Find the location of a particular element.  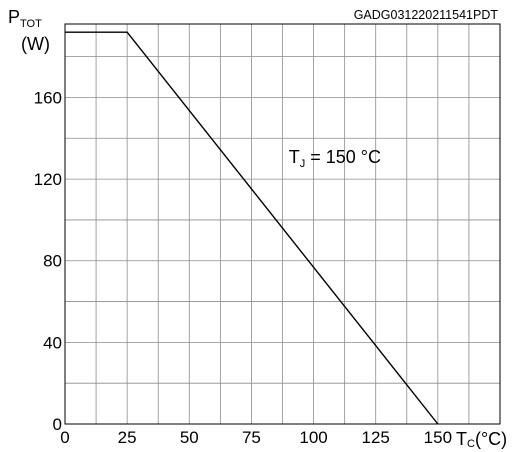

annotation-symbol: T is located at coordinates (294, 157).